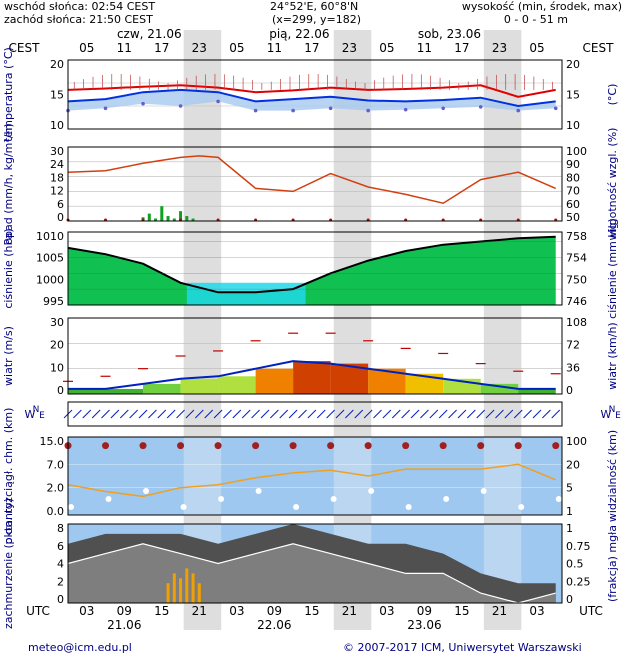 This screenshot has width=630, height=660. What do you see at coordinates (80, 647) in the screenshot?
I see `footer-email: meteo@icm.edu.pl` at bounding box center [80, 647].